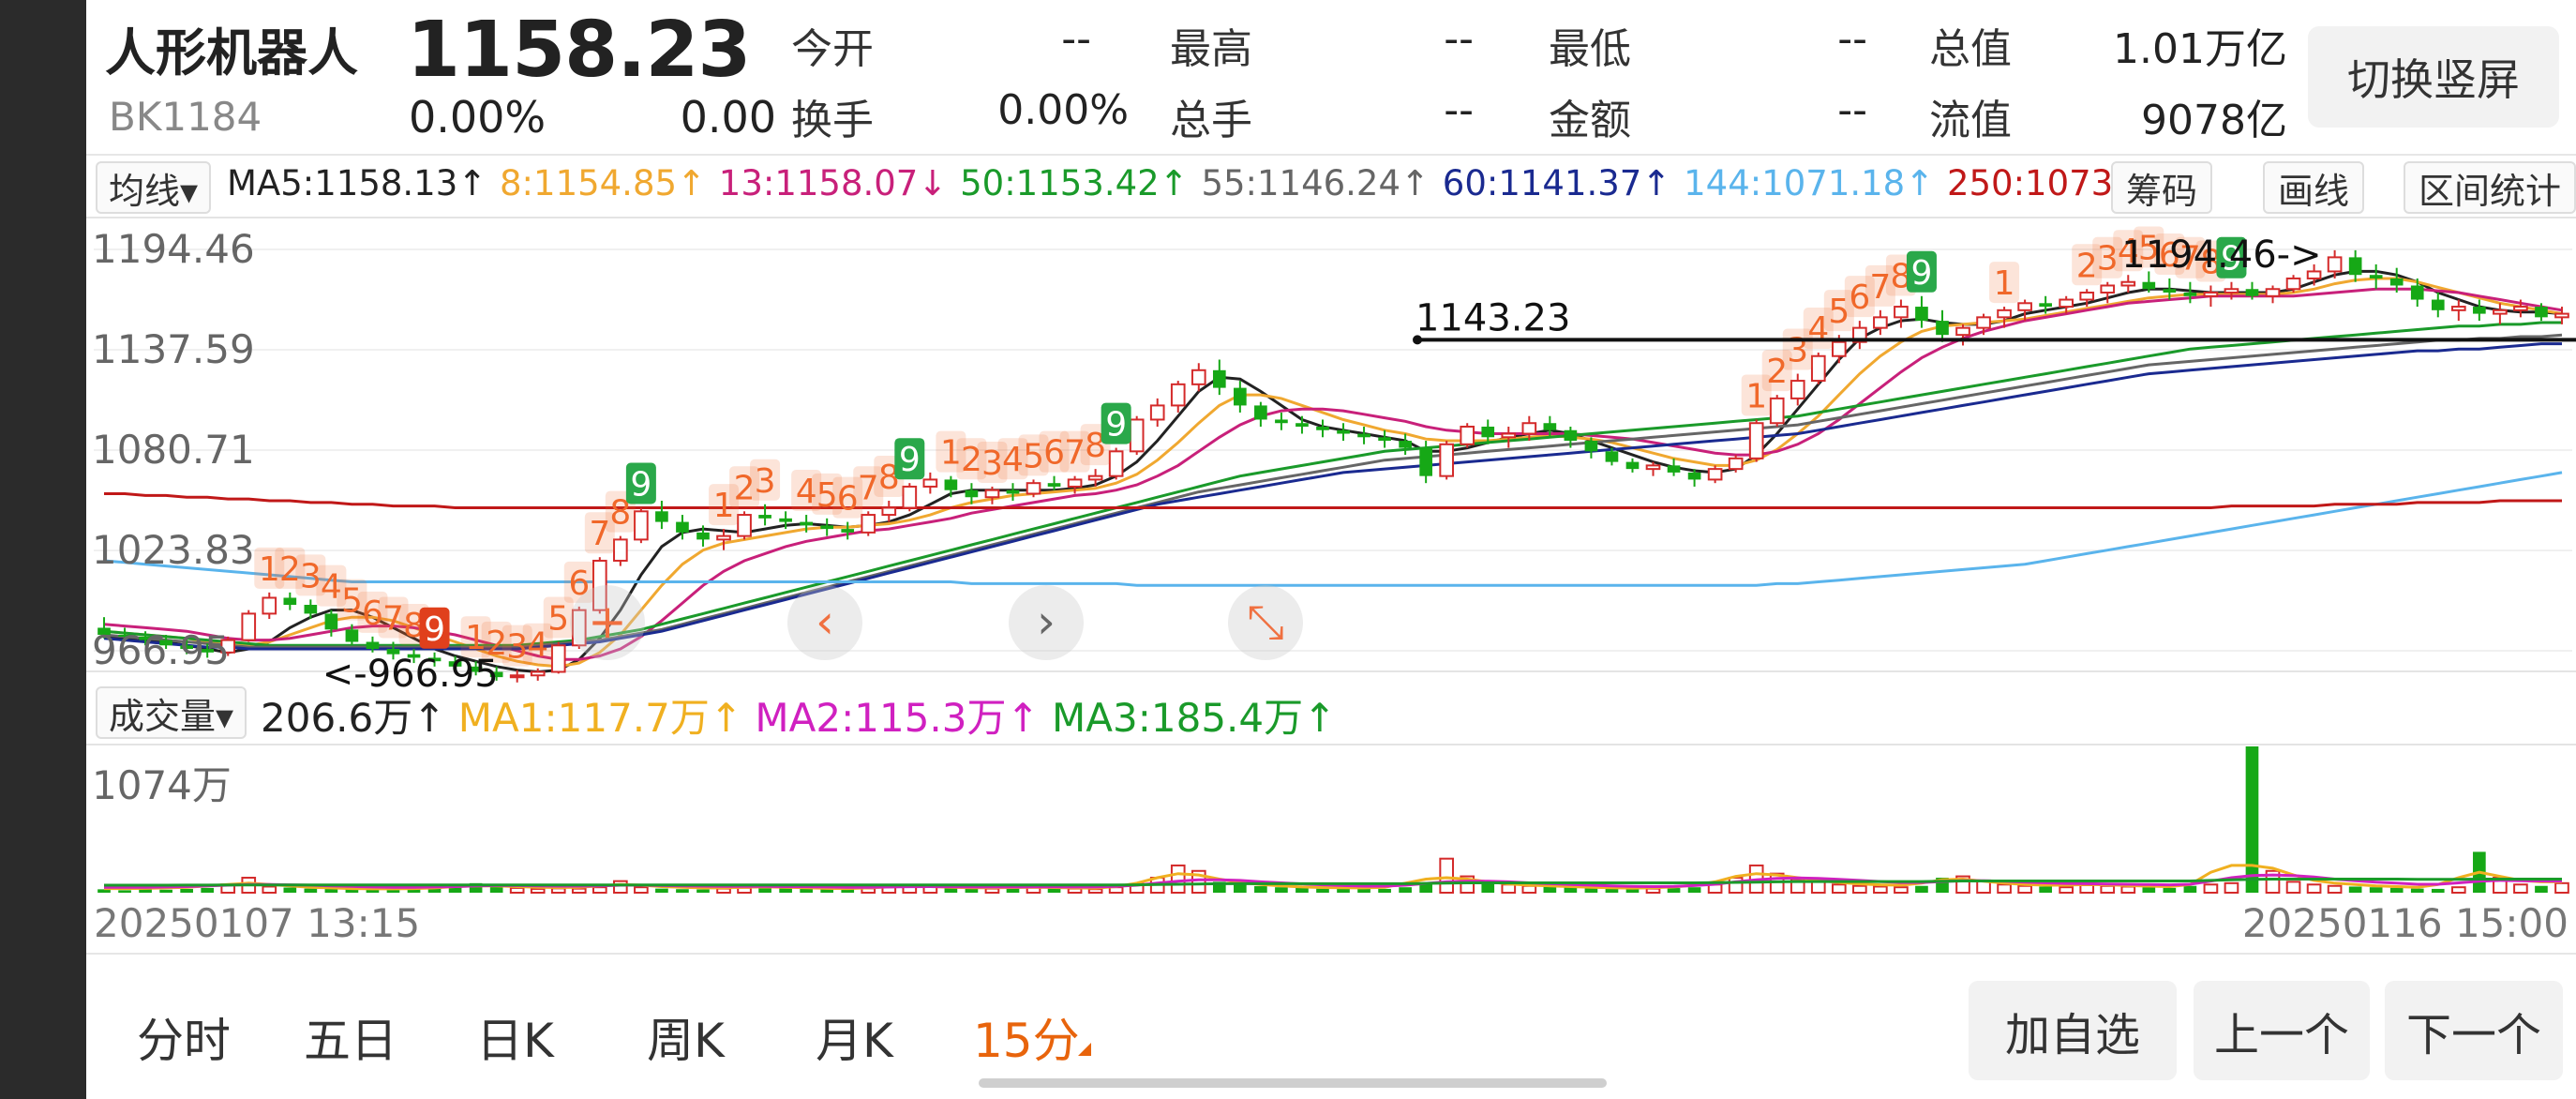 The width and height of the screenshot is (2576, 1099). Describe the element at coordinates (1026, 1041) in the screenshot. I see `tab-15min: 15分` at that location.